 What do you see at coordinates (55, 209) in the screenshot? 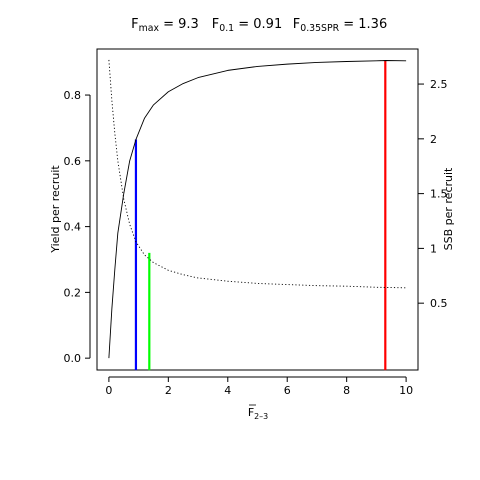
I see `y-left-axis-label: Yield per recruit` at bounding box center [55, 209].